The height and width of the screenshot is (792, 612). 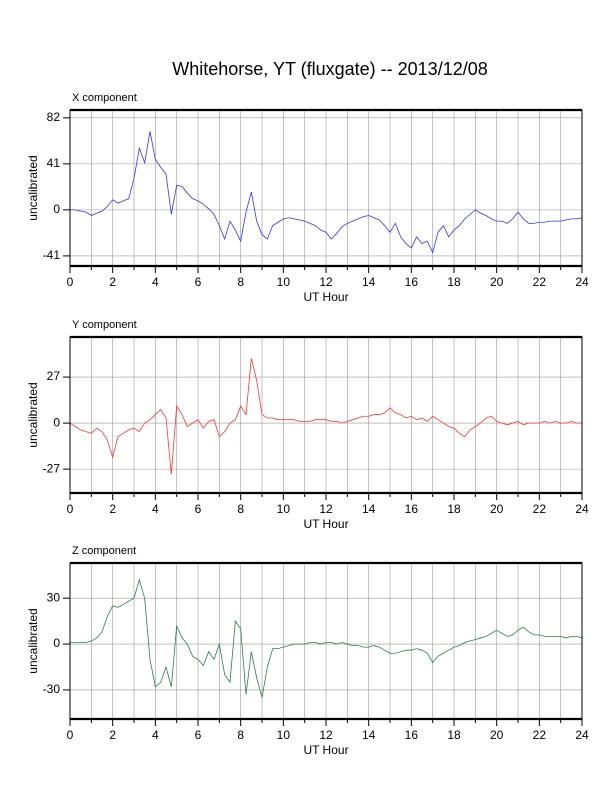 I want to click on panel-title: Z component, so click(x=104, y=551).